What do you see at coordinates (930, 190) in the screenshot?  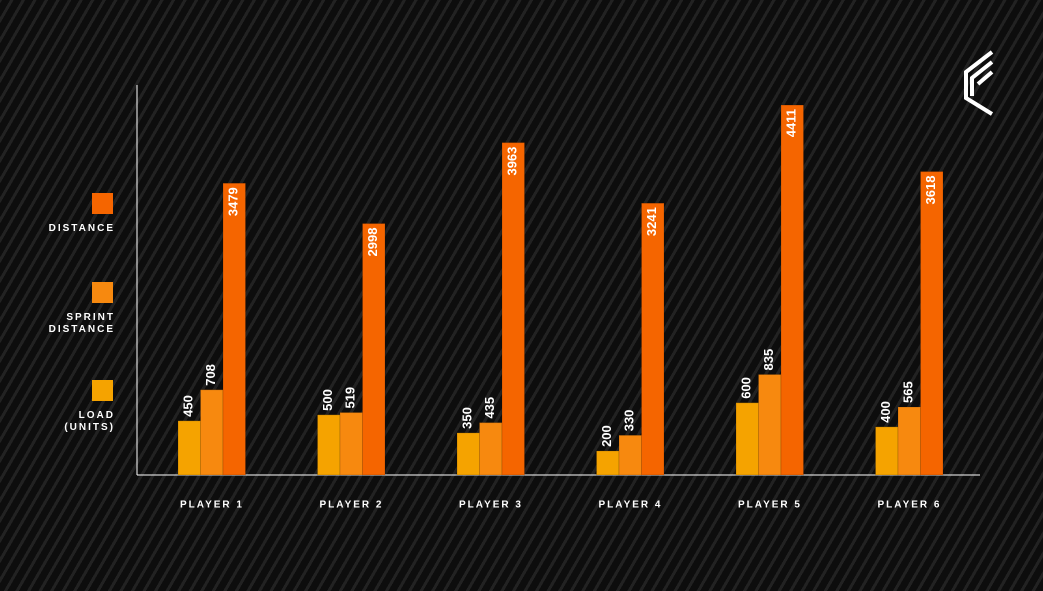 I see `value-label: 3618` at bounding box center [930, 190].